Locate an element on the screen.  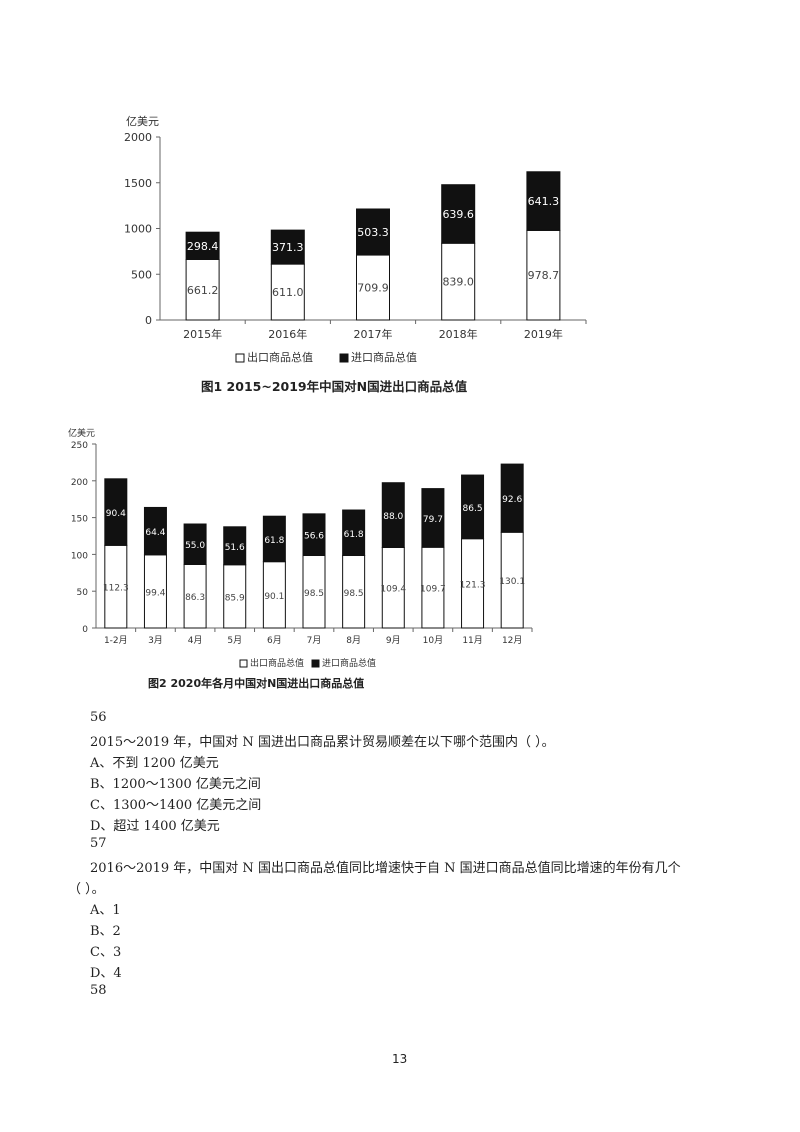
data-label: 121.3 is located at coordinates (473, 585).